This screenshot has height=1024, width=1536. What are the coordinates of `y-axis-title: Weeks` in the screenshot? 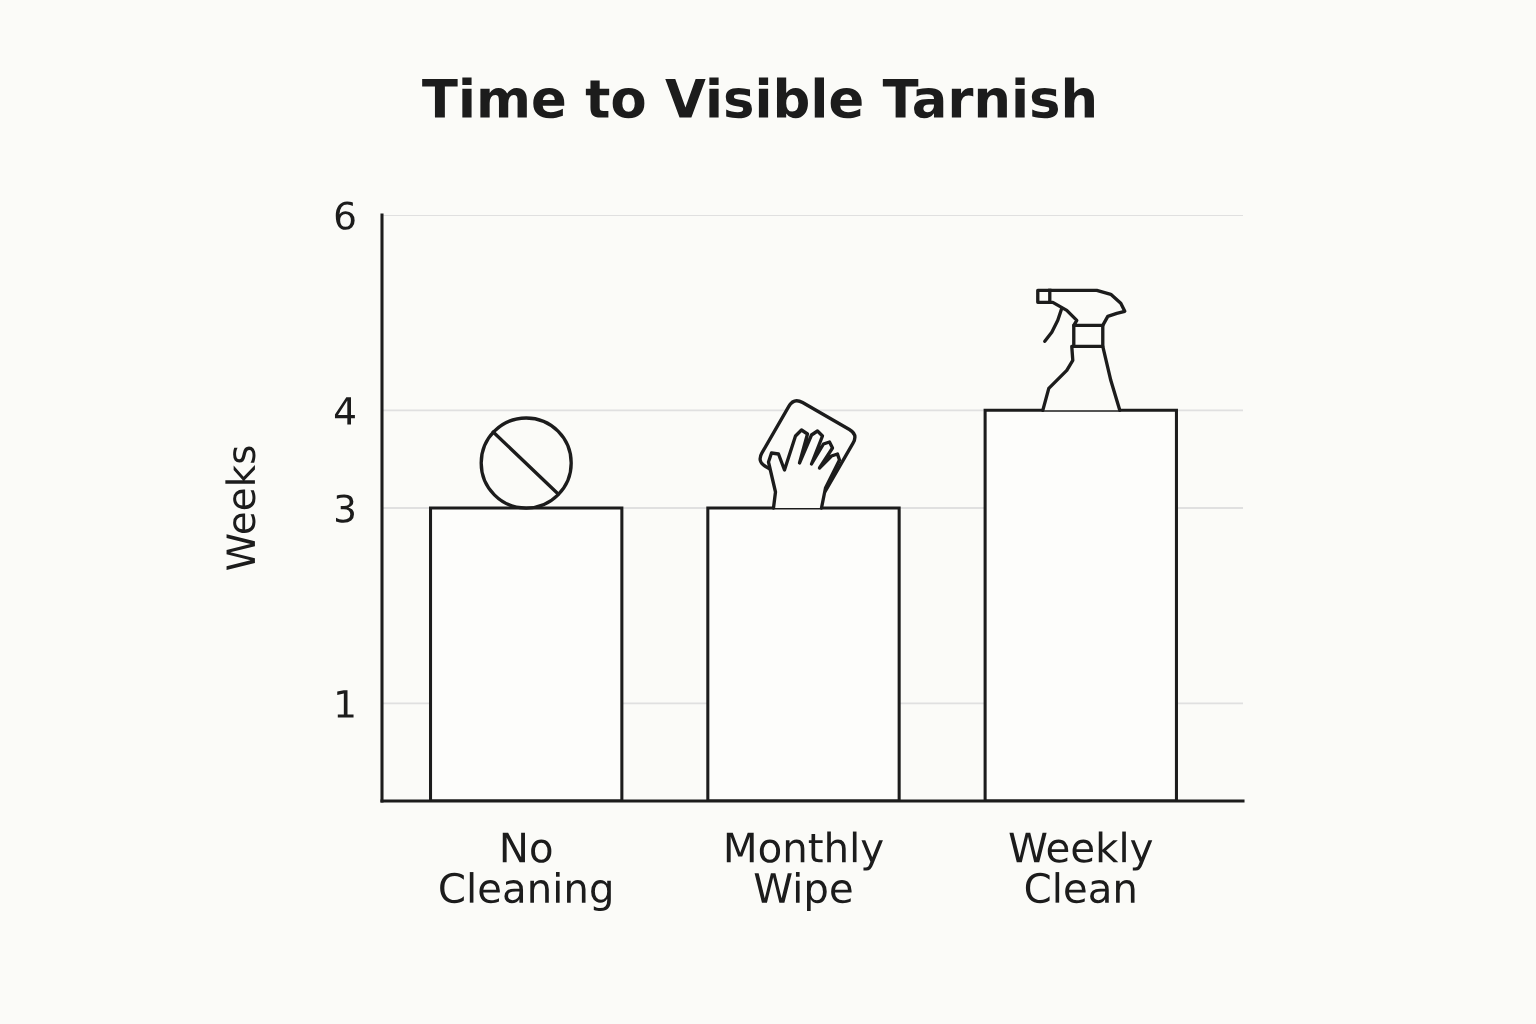 It's located at (240, 508).